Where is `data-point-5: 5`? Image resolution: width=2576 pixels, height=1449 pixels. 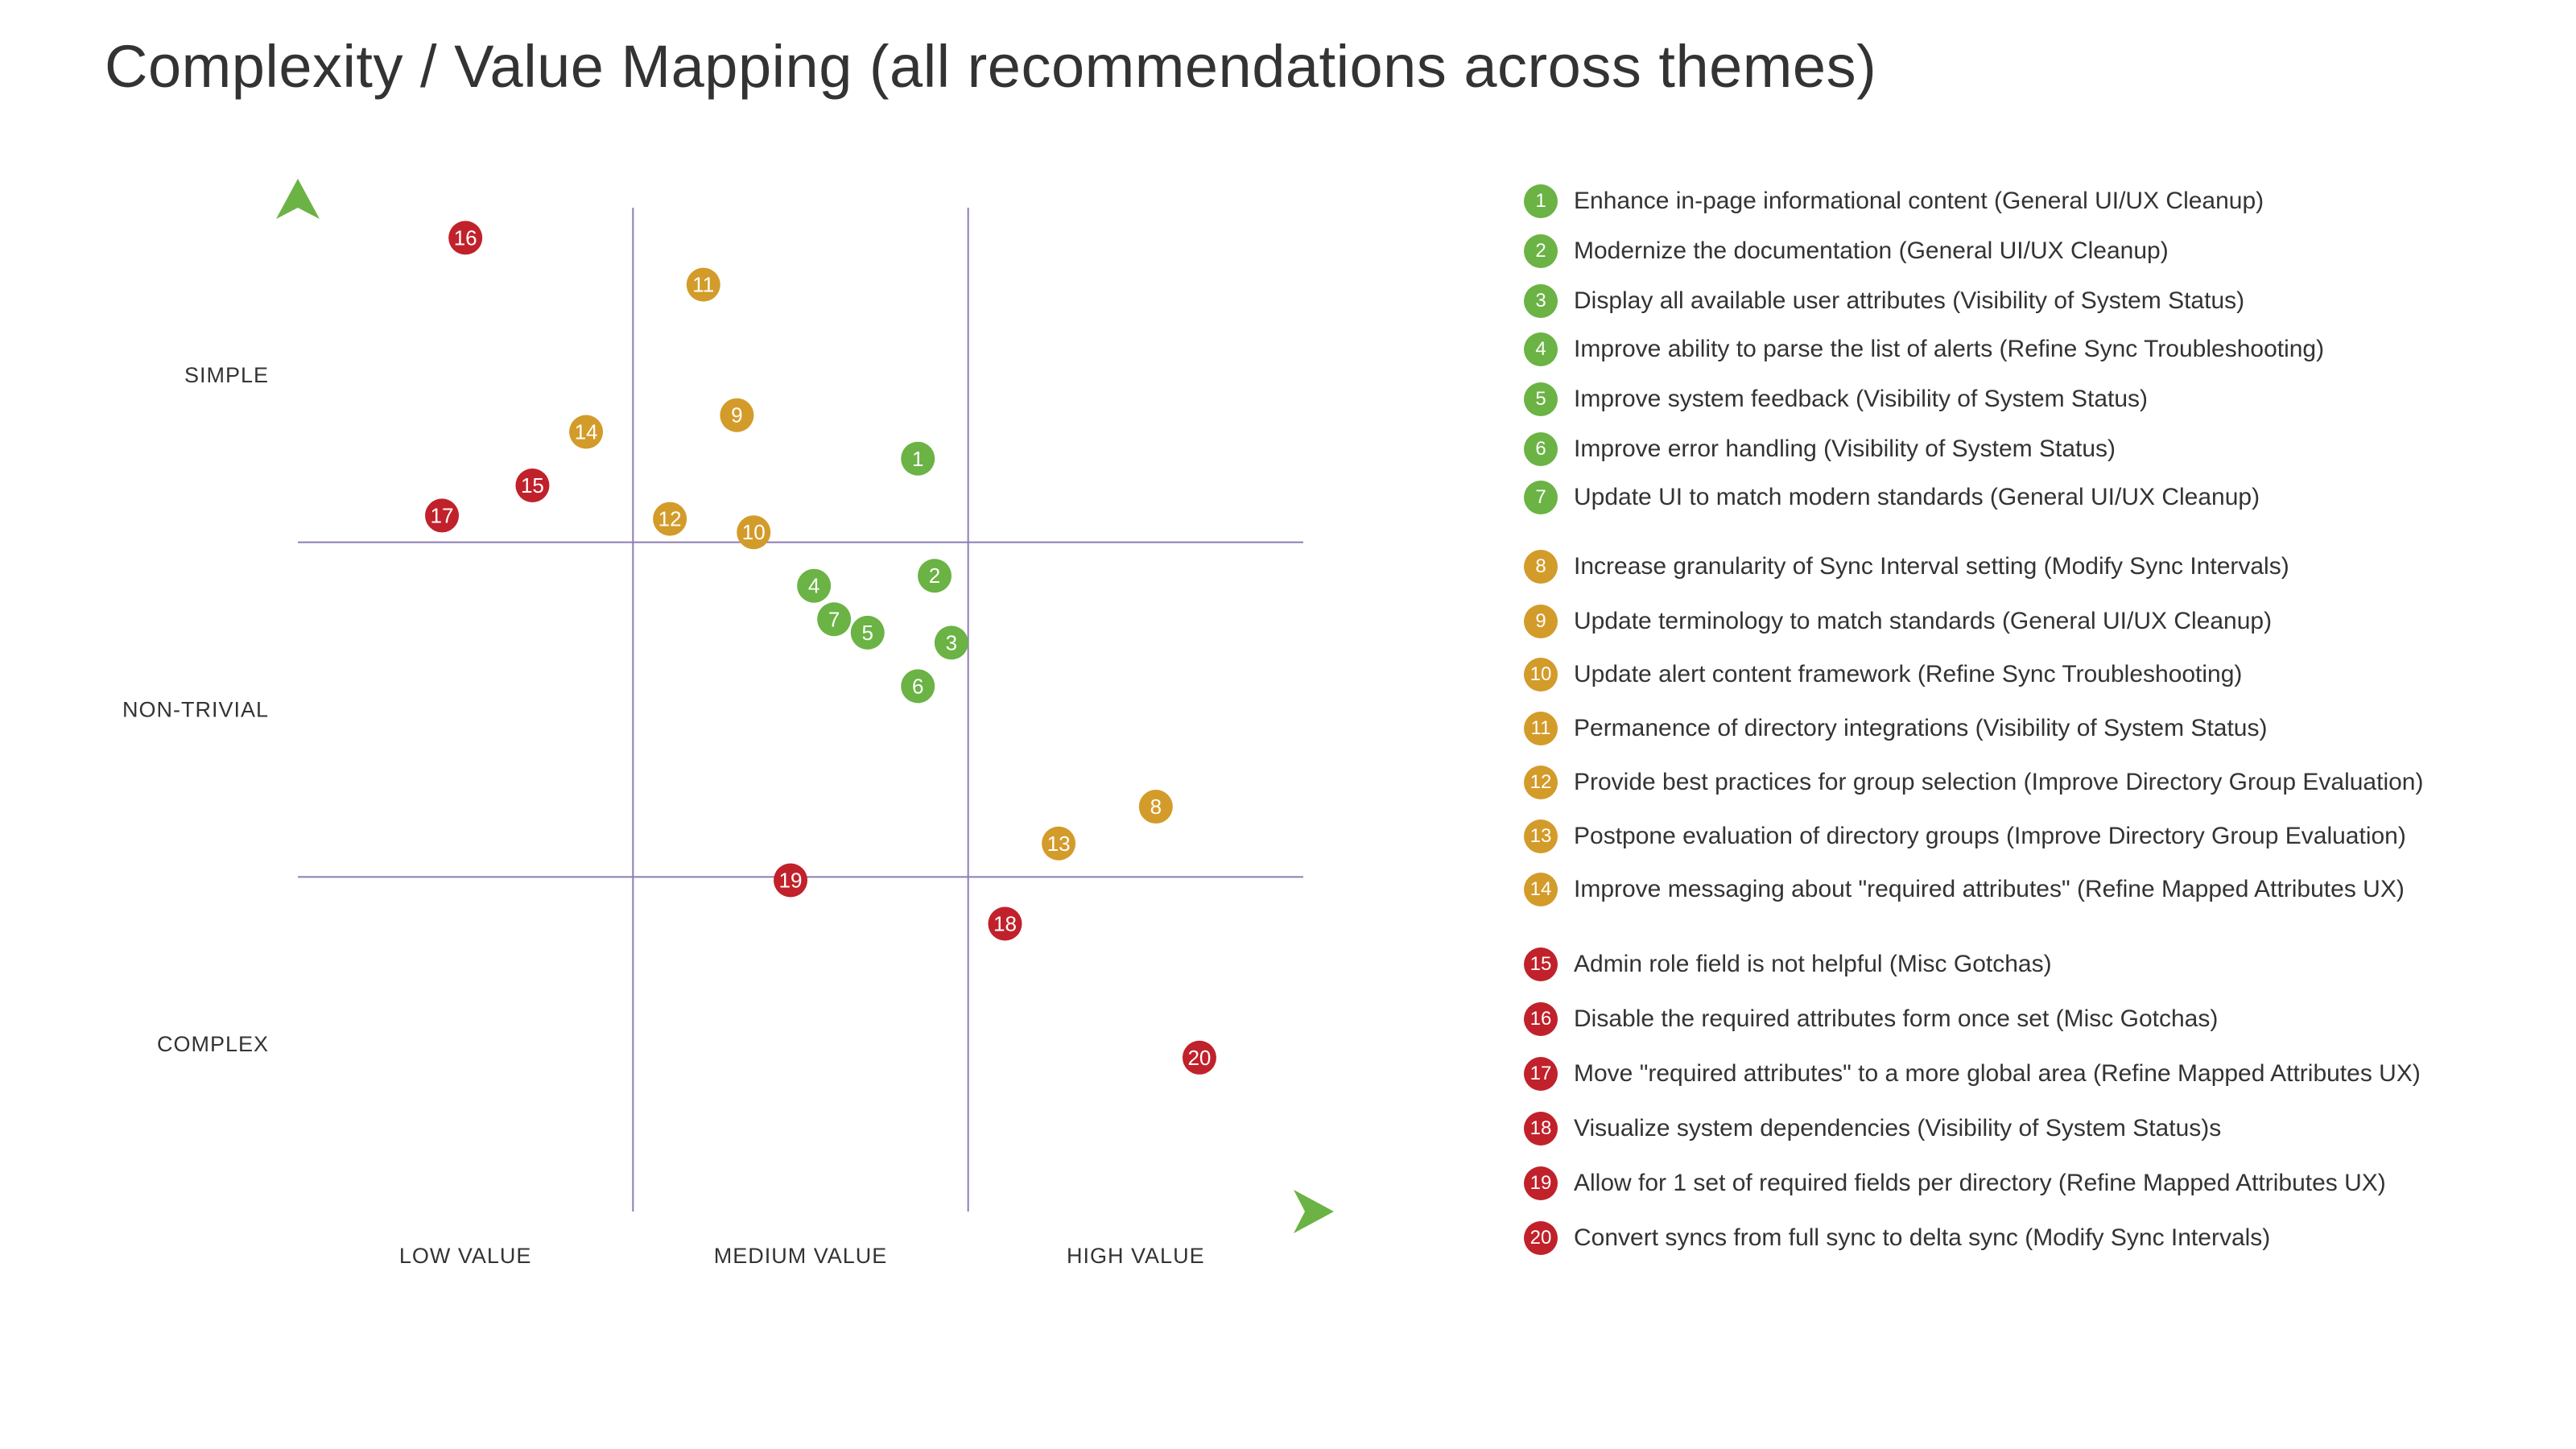 data-point-5: 5 is located at coordinates (867, 632).